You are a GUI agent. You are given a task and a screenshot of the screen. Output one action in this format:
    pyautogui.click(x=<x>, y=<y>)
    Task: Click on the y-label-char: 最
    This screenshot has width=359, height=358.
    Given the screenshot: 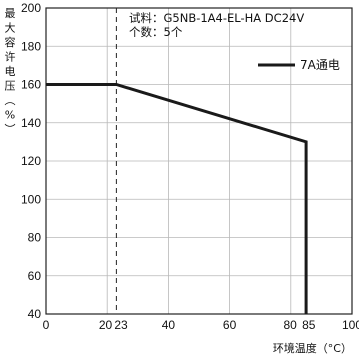 What is the action you would take?
    pyautogui.click(x=10, y=13)
    